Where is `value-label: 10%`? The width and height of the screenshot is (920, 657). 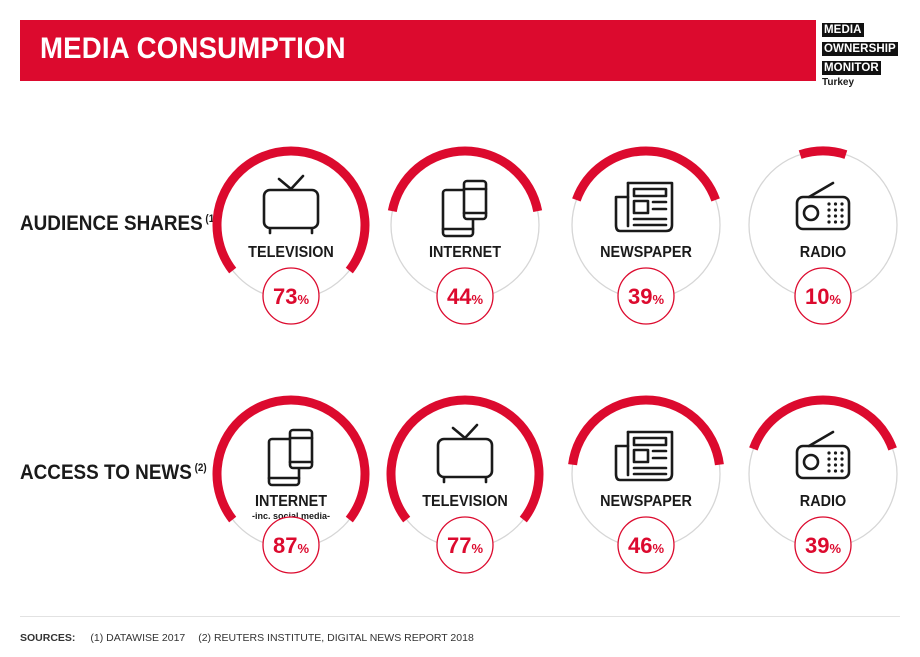
value-label: 10% is located at coordinates (823, 296).